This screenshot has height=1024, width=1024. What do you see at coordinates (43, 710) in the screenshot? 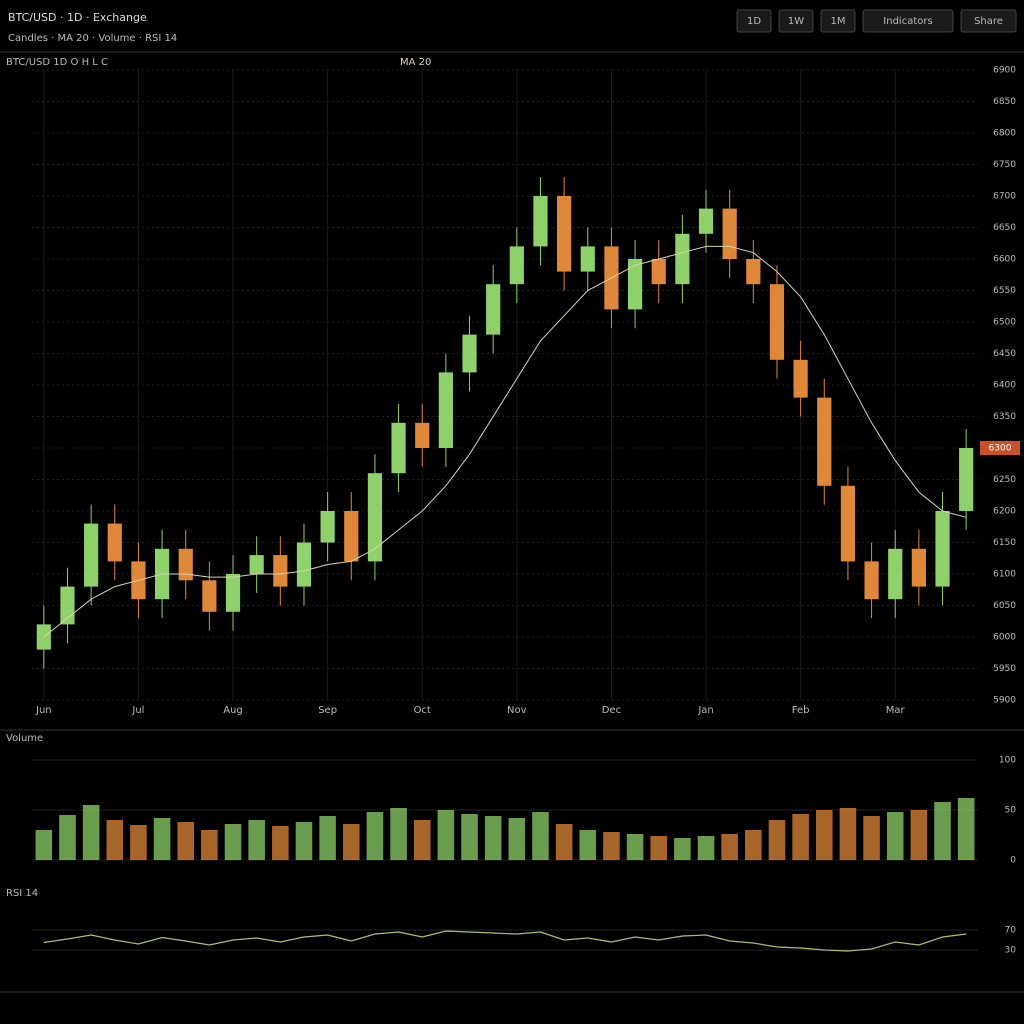
I see `x-tick-label: Jun` at bounding box center [43, 710].